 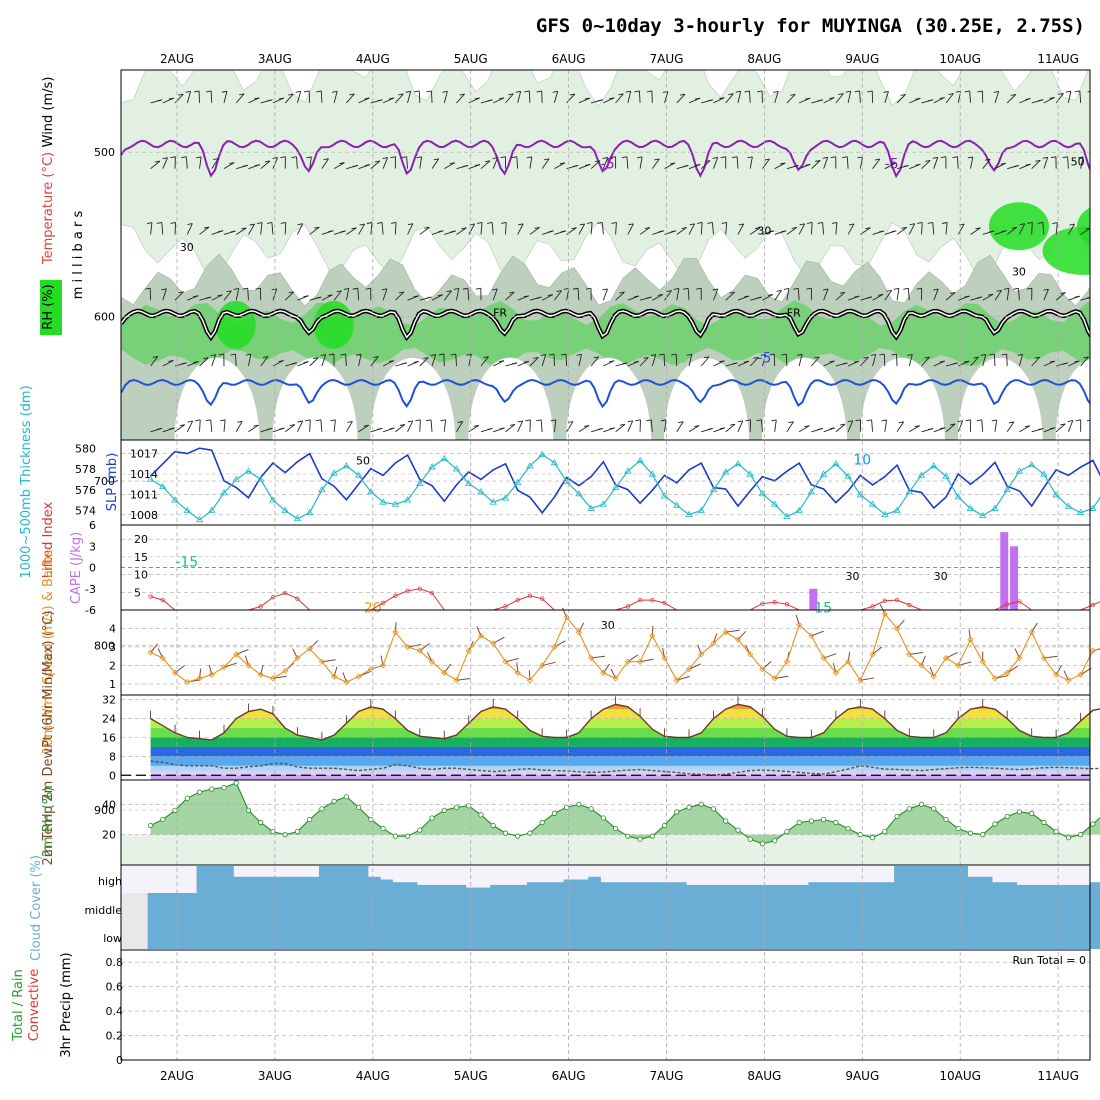 I want to click on cape-tick: 5, so click(x=137, y=592).